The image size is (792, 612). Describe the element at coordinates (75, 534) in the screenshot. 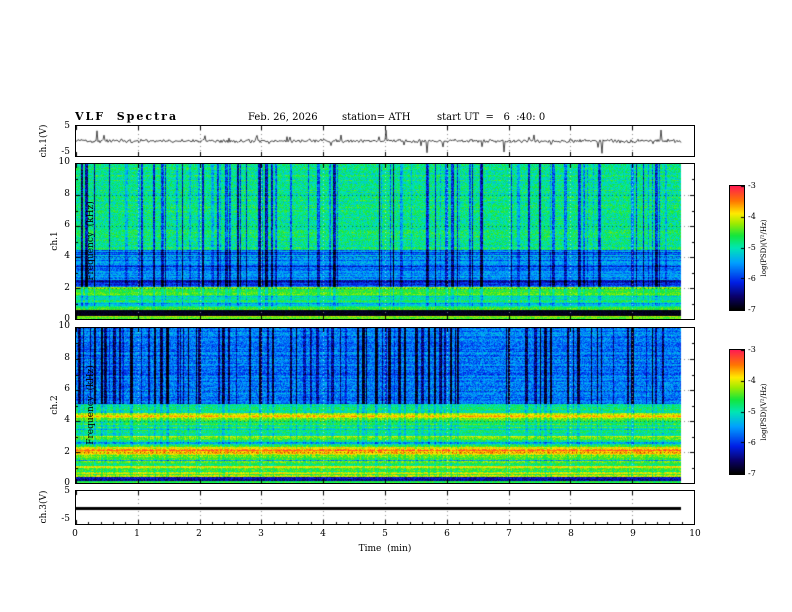

I see `x-tick-0: 0` at that location.